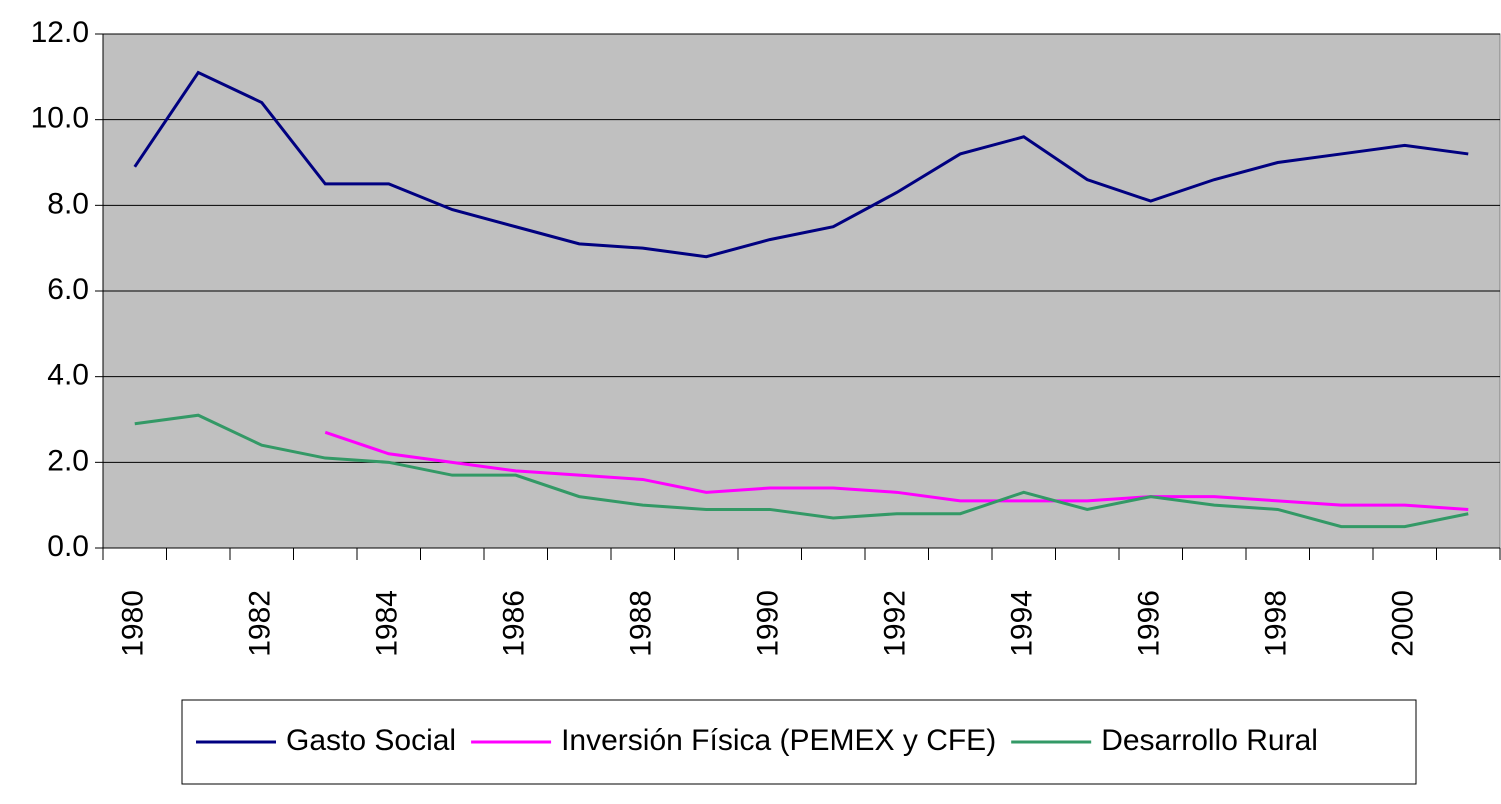  Describe the element at coordinates (68, 289) in the screenshot. I see `y-tick-label: 6.0` at that location.